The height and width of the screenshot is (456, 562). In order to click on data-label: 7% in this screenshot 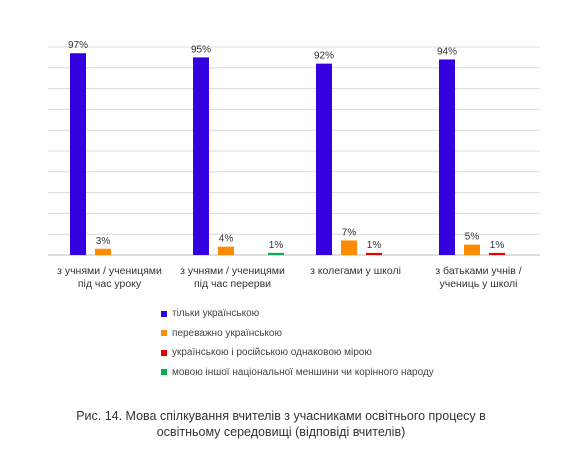, I will do `click(349, 232)`.